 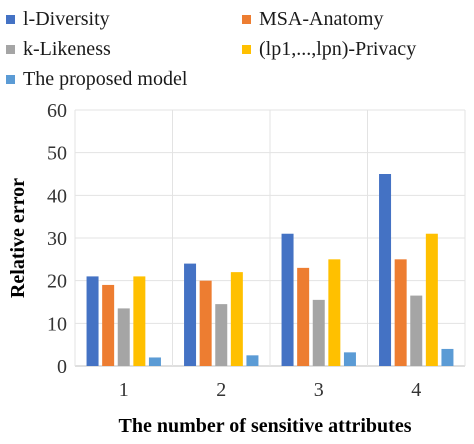 I want to click on y-tick-label: 30, so click(x=57, y=239).